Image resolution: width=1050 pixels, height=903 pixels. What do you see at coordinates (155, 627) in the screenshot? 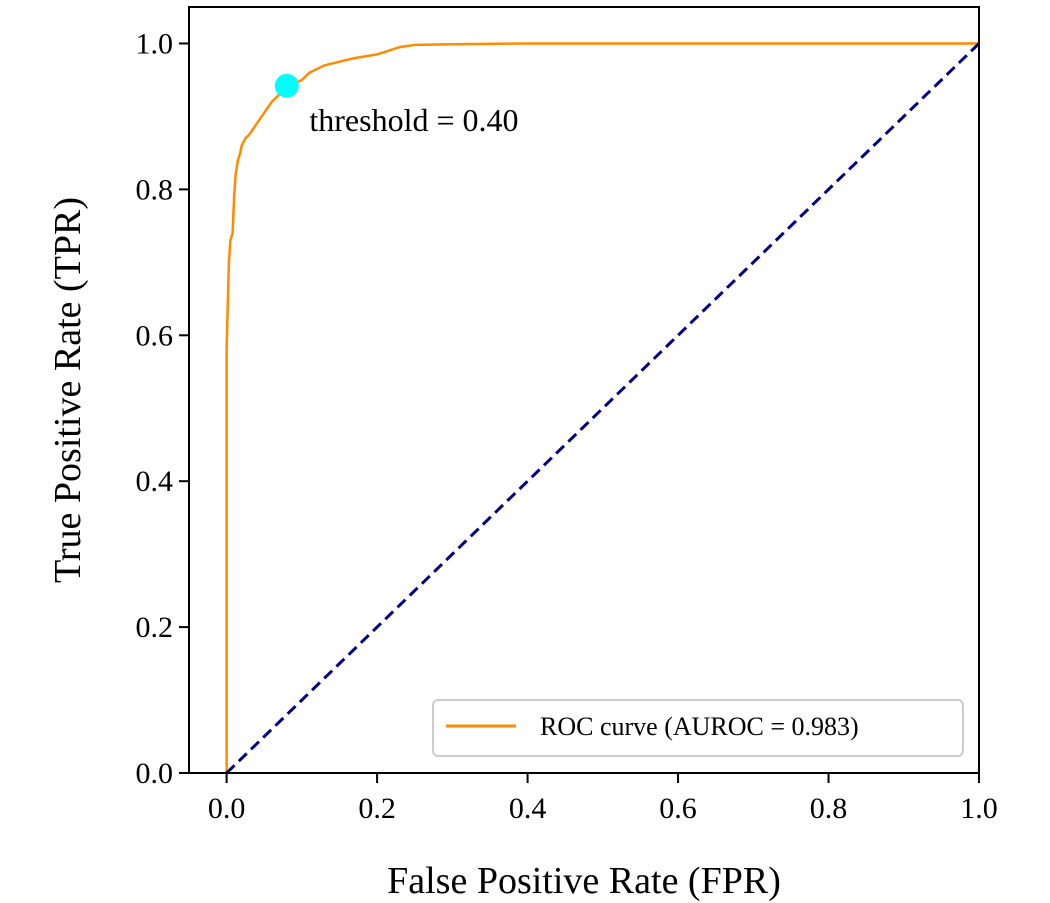
I see `y-tick-label: 0.2` at bounding box center [155, 627].